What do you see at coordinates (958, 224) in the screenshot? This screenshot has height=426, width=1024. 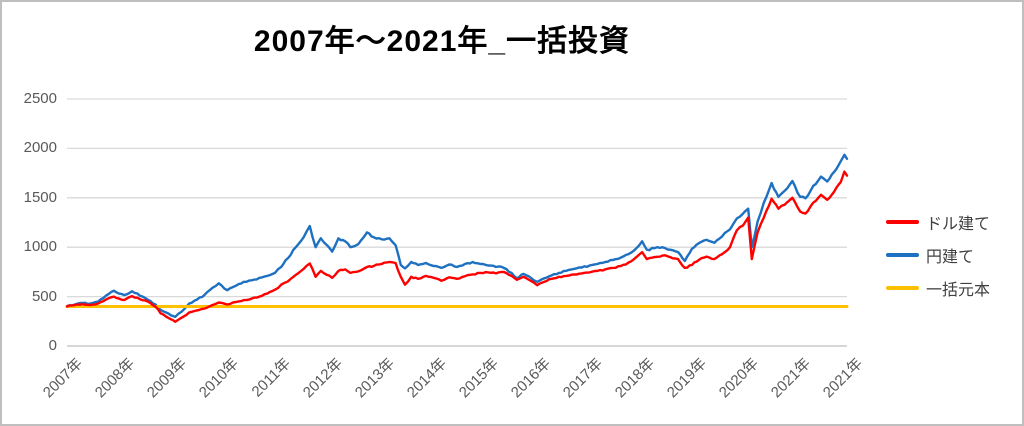 I see `legend-label: ドル建て` at bounding box center [958, 224].